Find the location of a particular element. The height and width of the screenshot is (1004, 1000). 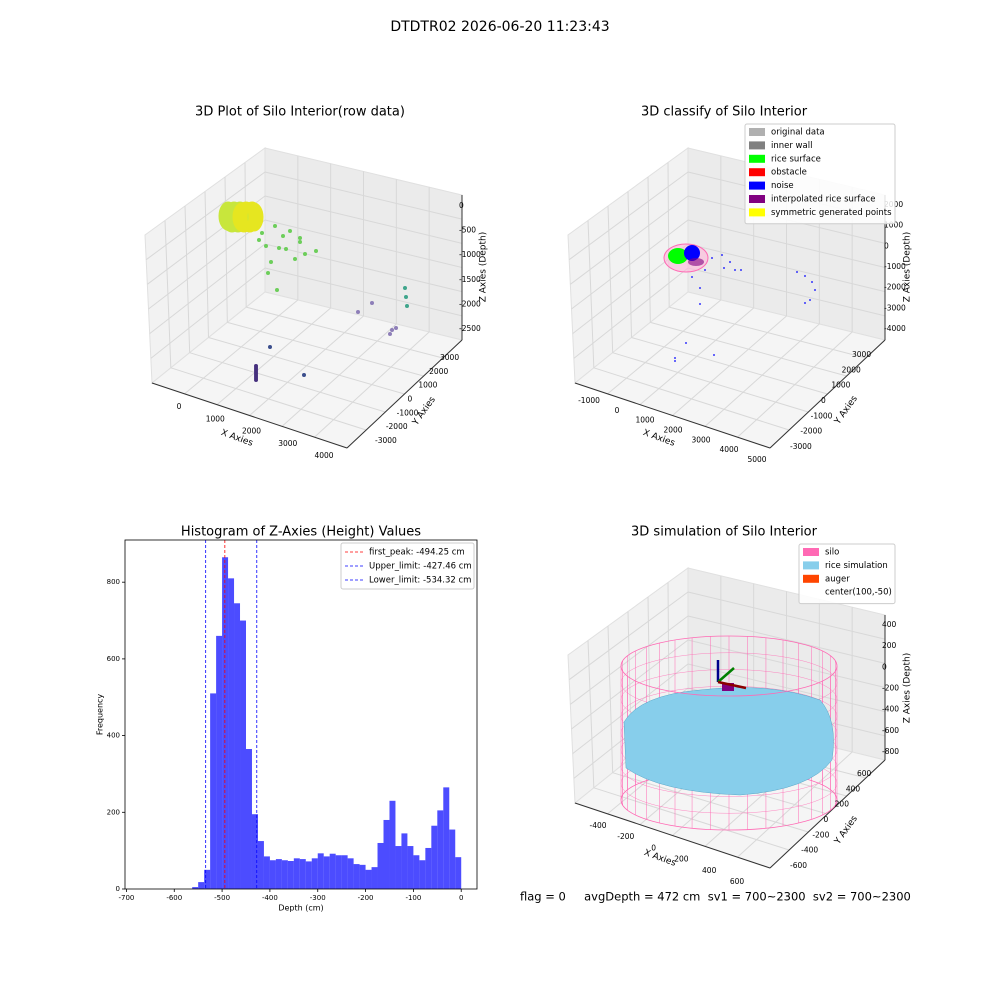

axis-arrow is located at coordinates (726, 675).